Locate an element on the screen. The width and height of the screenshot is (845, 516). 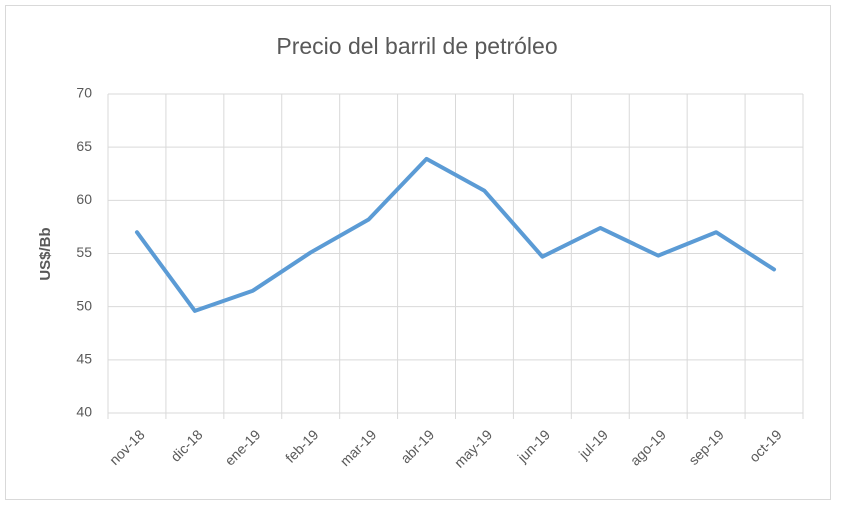
y-tick-label: 45 is located at coordinates (84, 359).